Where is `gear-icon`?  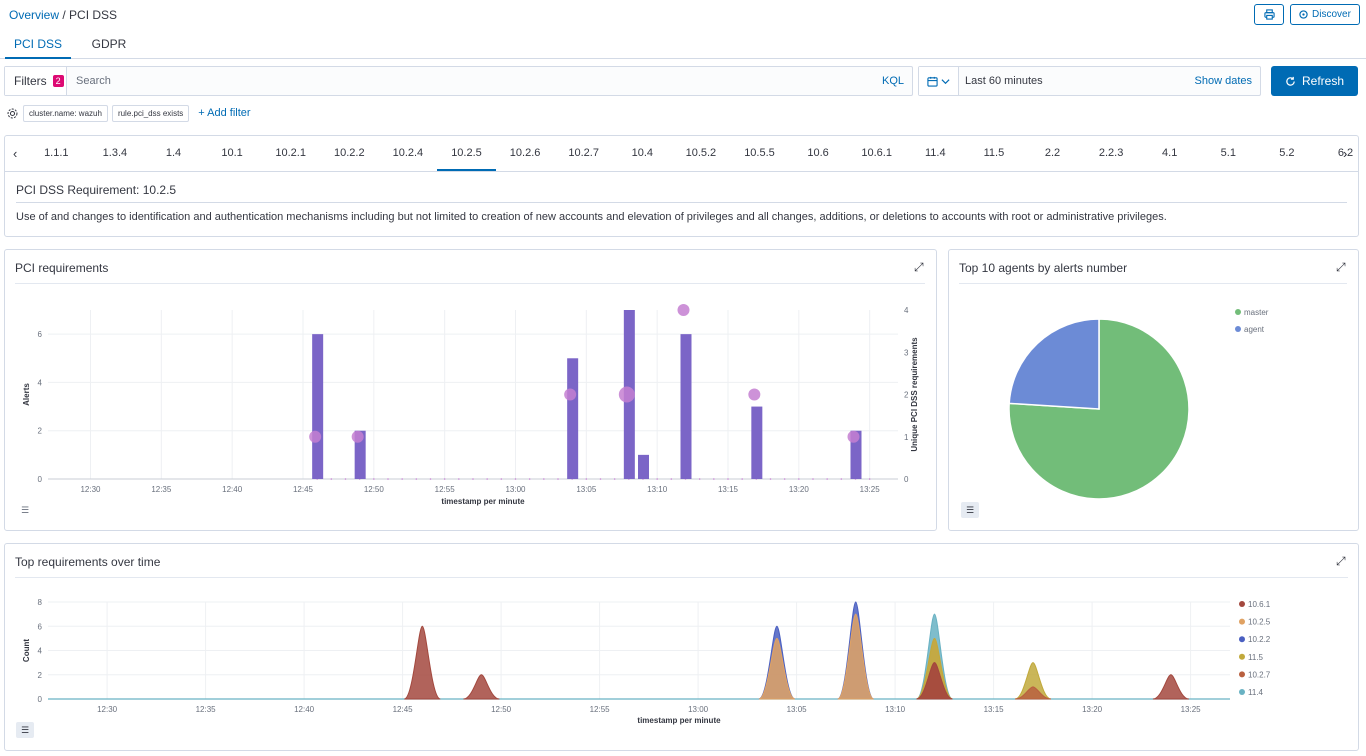 gear-icon is located at coordinates (12, 113).